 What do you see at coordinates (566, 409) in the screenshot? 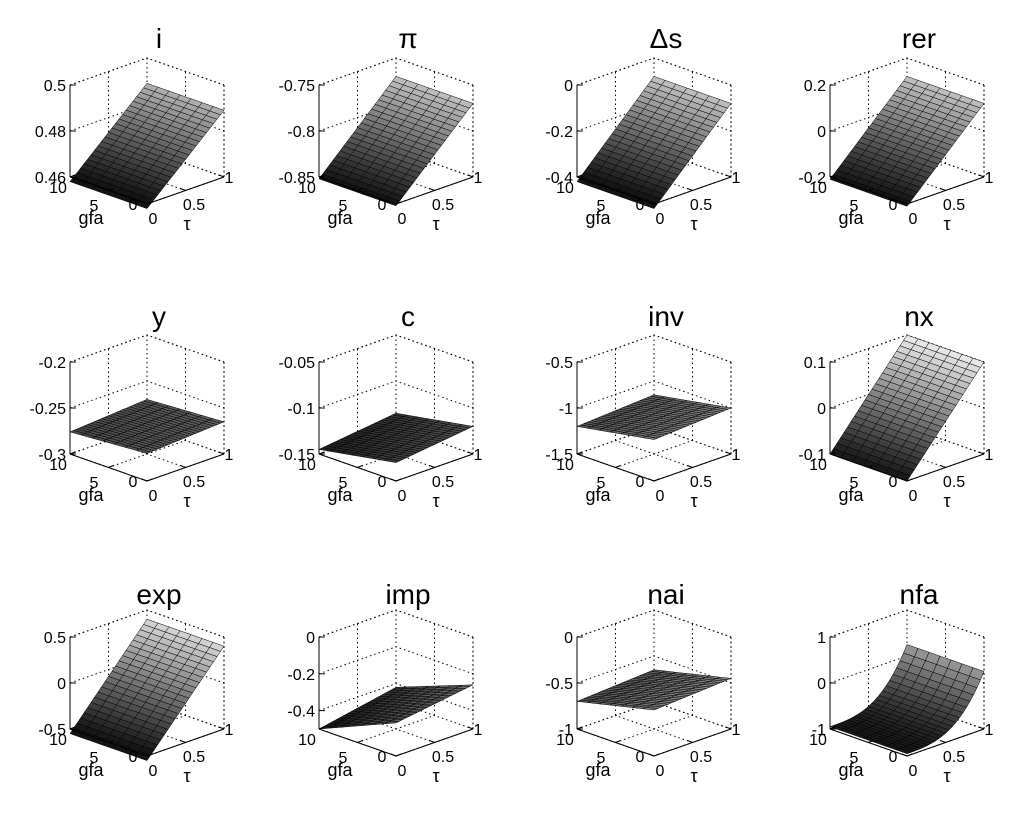
I see `z-tick-label: -1` at bounding box center [566, 409].